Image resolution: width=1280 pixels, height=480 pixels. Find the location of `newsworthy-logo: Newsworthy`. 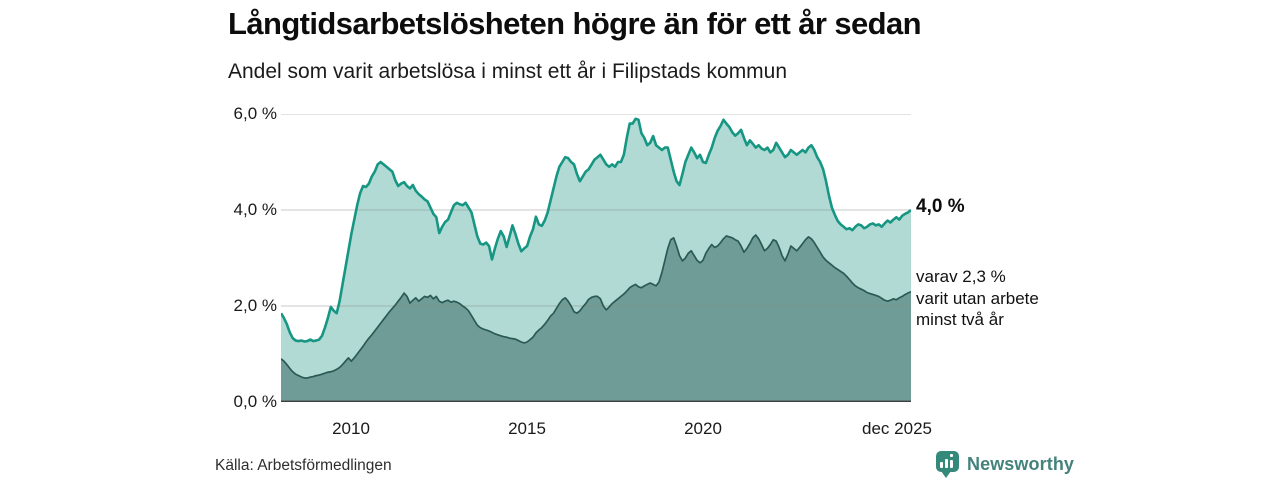

newsworthy-logo: Newsworthy is located at coordinates (1005, 464).